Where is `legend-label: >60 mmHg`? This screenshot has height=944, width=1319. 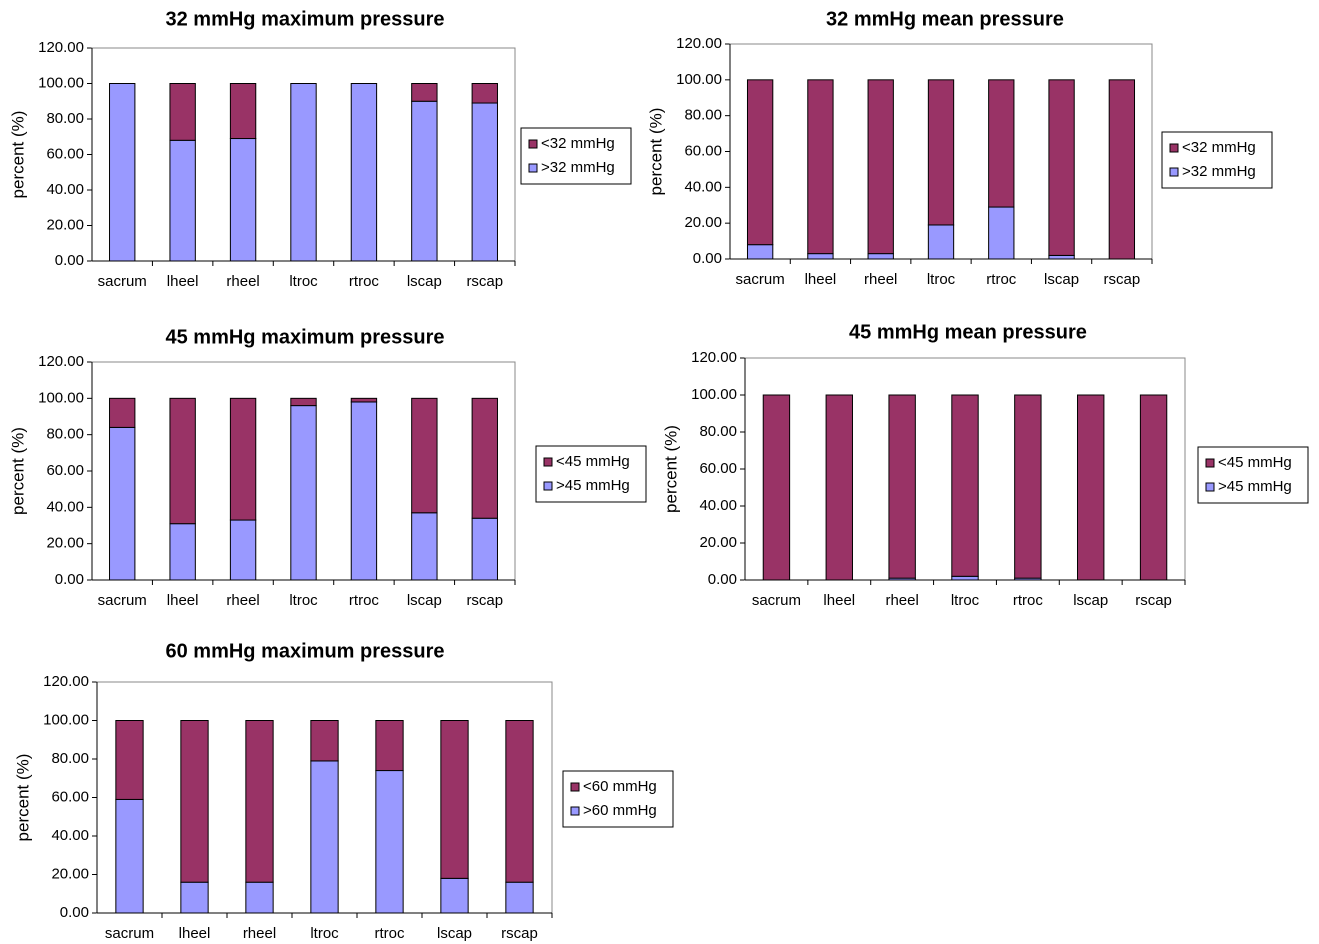
legend-label: >60 mmHg is located at coordinates (620, 810).